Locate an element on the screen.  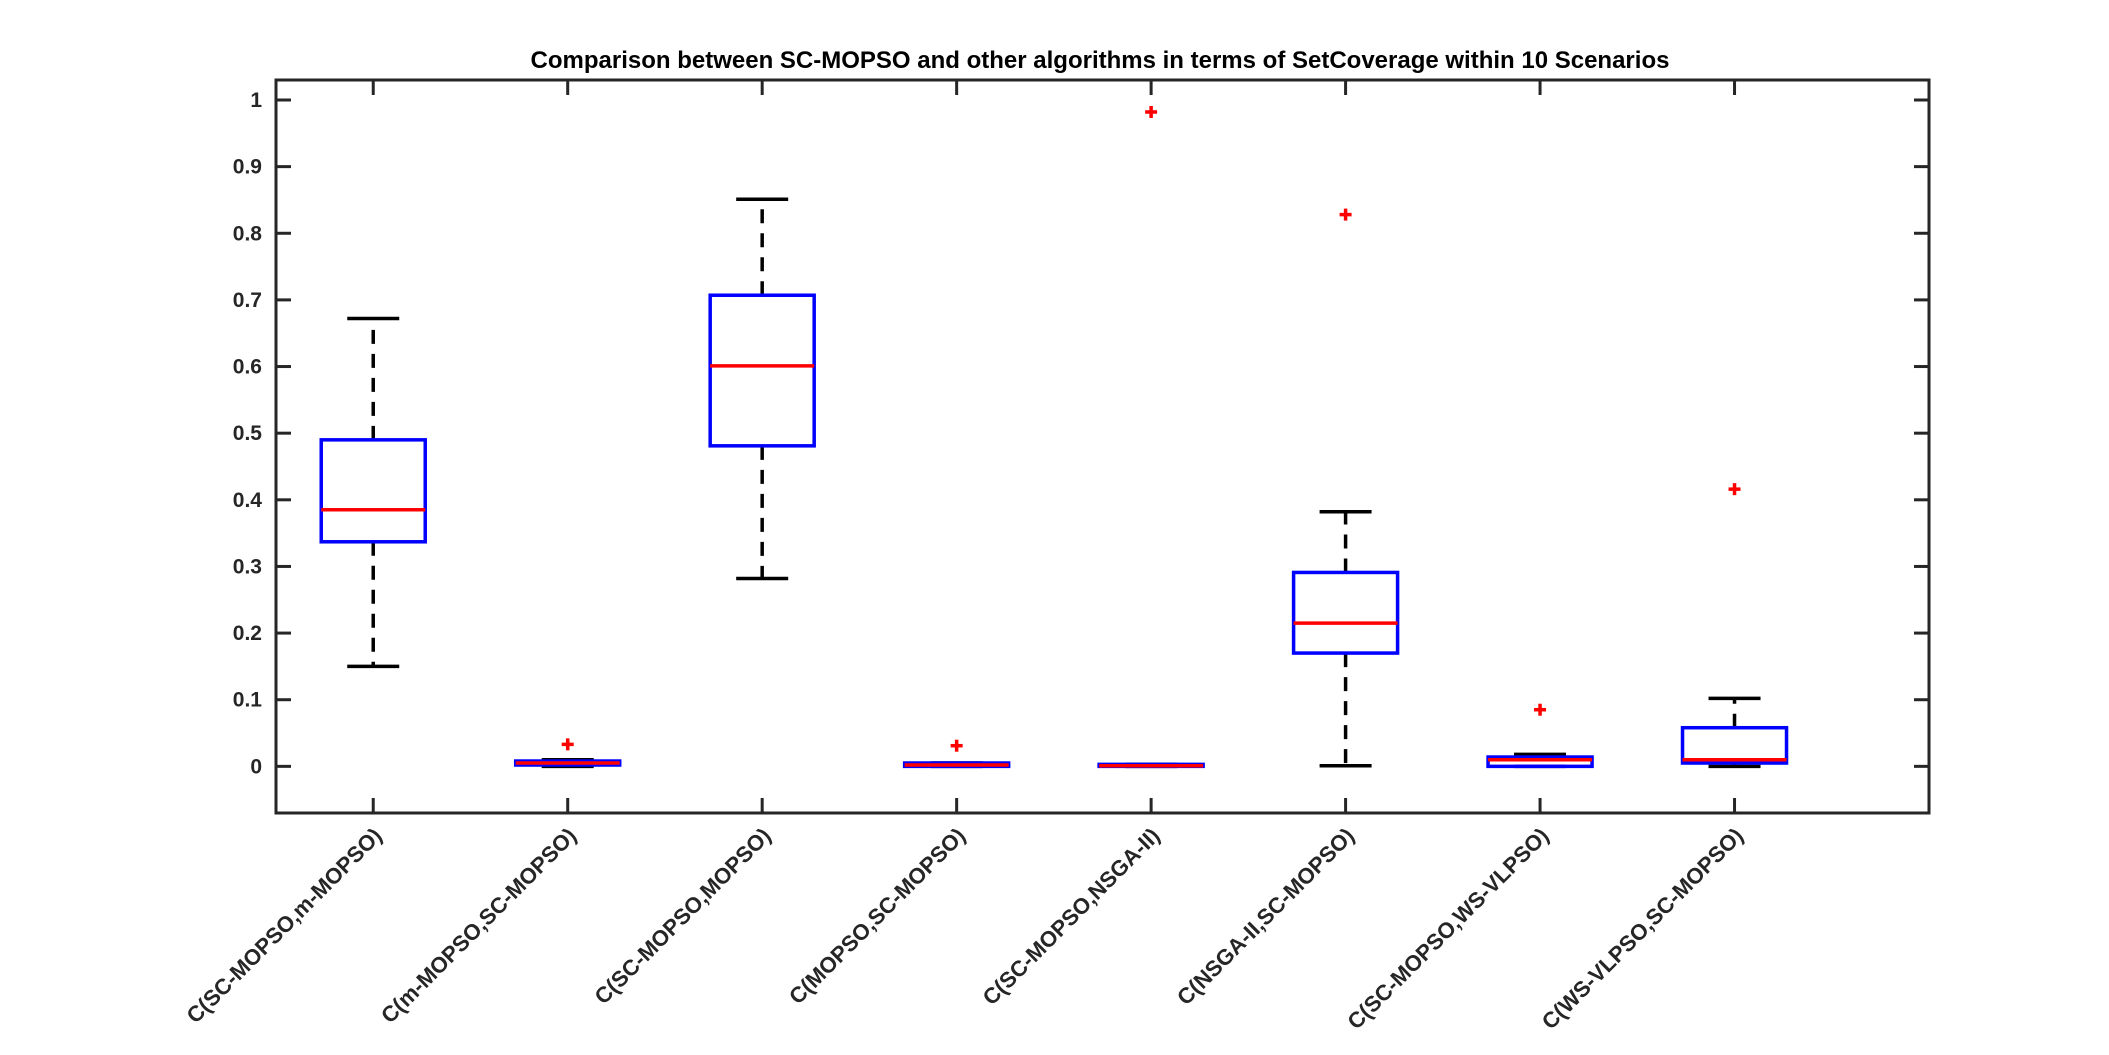
x-category-label: C(SC-MOPSO,WS-VLPSO) is located at coordinates (1447, 928).